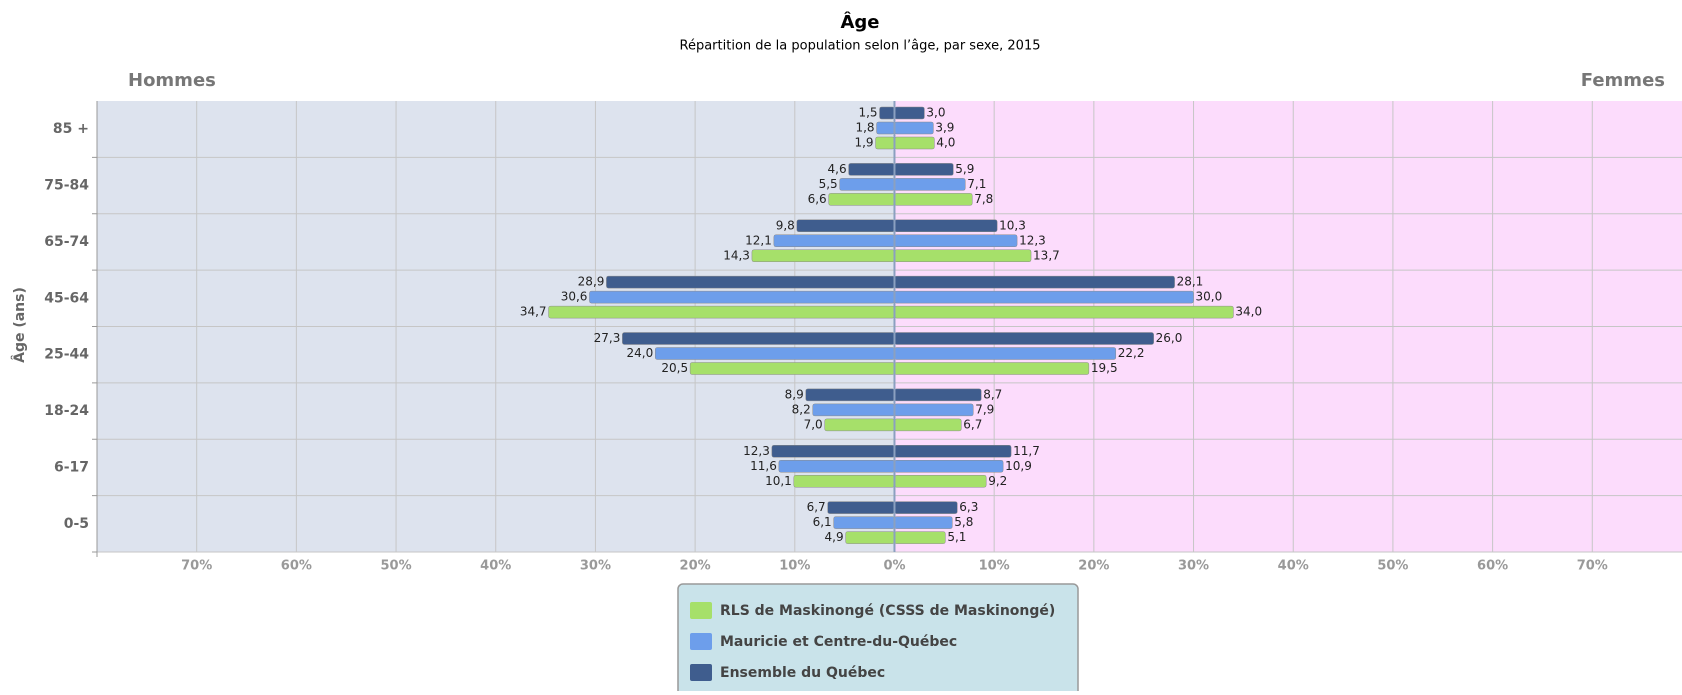 This screenshot has height=695, width=1682. What do you see at coordinates (828, 184) in the screenshot?
I see `data-label: 5,5` at bounding box center [828, 184].